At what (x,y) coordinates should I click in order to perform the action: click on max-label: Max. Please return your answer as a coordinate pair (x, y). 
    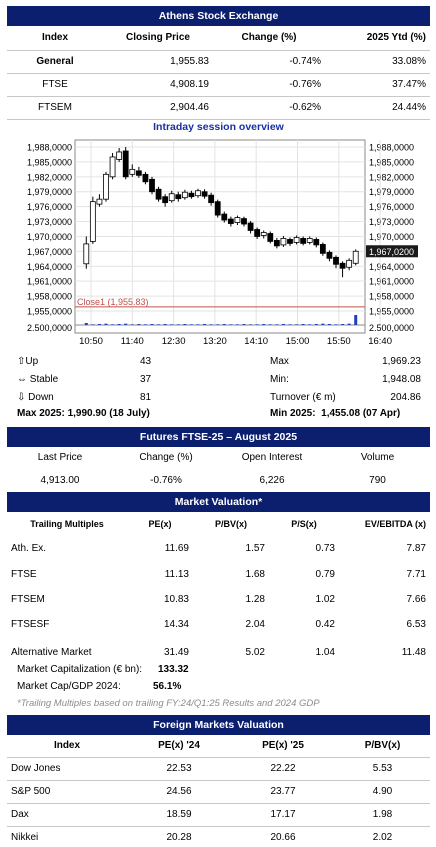
    Looking at the image, I should click on (279, 361).